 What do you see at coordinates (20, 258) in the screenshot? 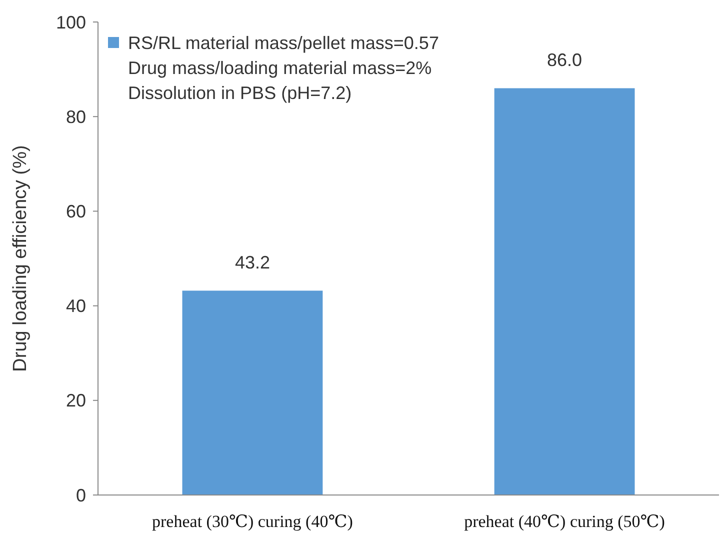
I see `y-axis-title: Drug loading efficiency (%)` at bounding box center [20, 258].